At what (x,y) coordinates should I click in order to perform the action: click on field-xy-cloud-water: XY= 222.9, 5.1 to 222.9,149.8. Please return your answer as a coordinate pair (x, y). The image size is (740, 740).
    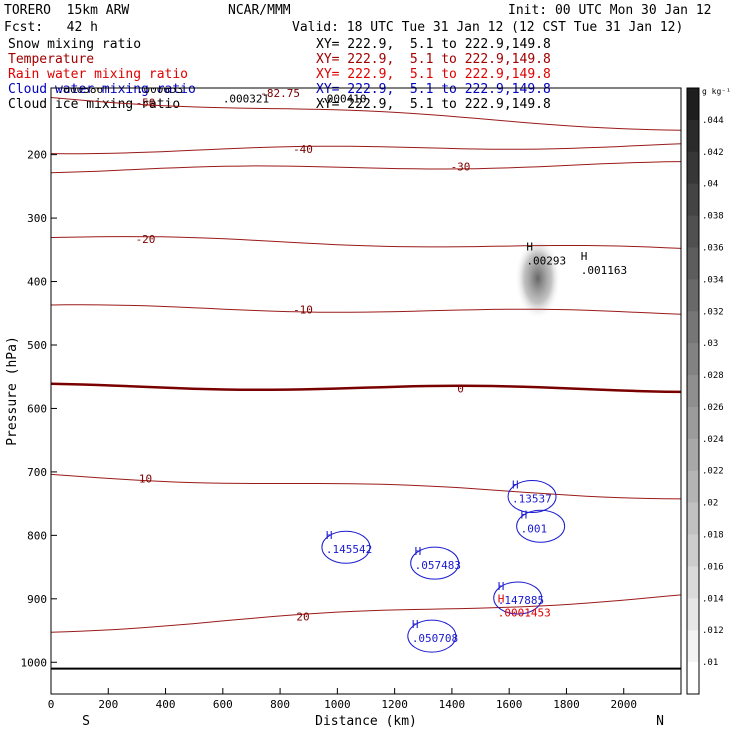
    Looking at the image, I should click on (433, 89).